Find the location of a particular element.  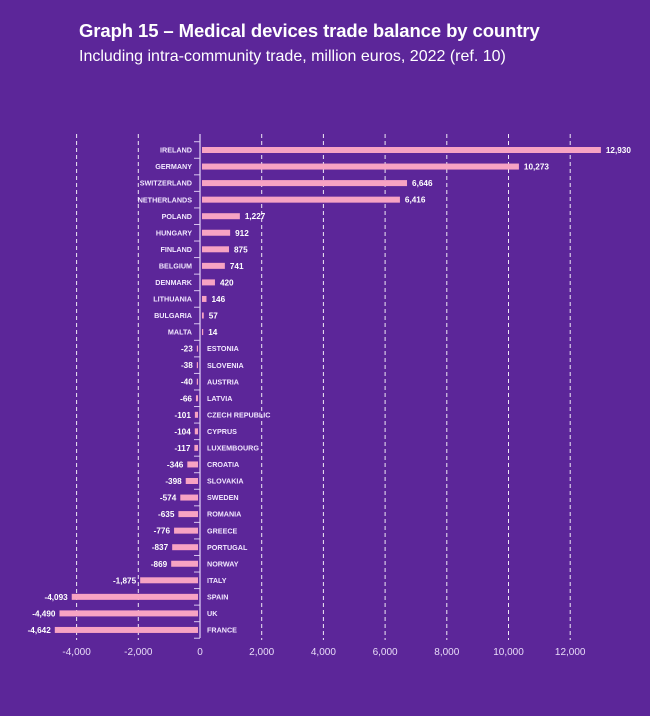

x-tick-label: 0 is located at coordinates (200, 652).